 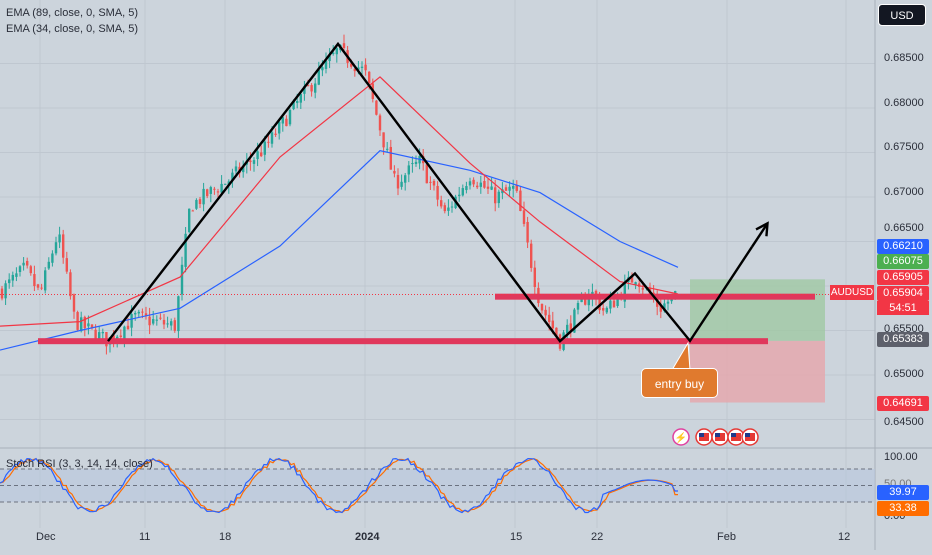 What do you see at coordinates (903, 339) in the screenshot?
I see `price-tag-entry: 0.65383` at bounding box center [903, 339].